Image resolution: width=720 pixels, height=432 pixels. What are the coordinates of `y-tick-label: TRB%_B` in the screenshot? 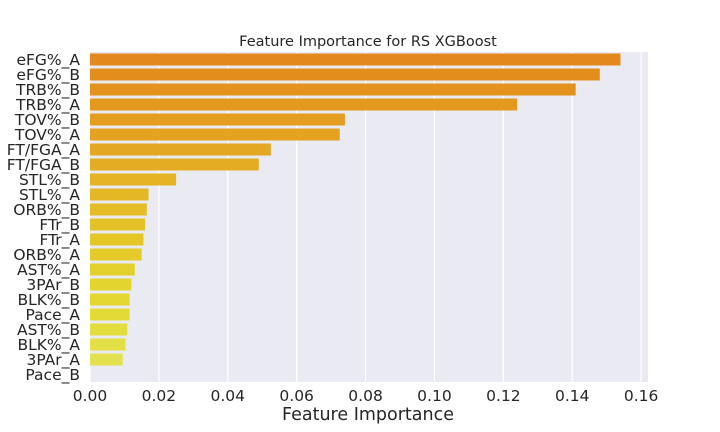 It's located at (47, 90).